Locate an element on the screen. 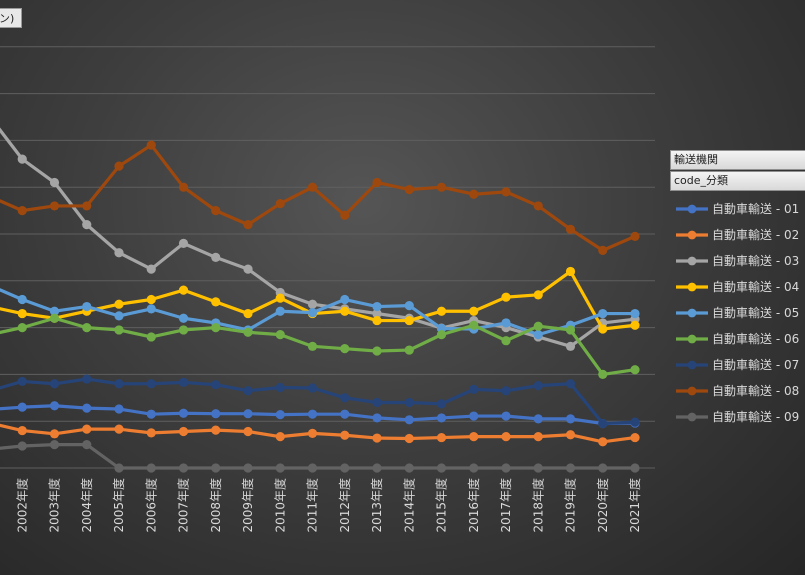  legend-item: 自動車輸送 - 08 is located at coordinates (737, 391).